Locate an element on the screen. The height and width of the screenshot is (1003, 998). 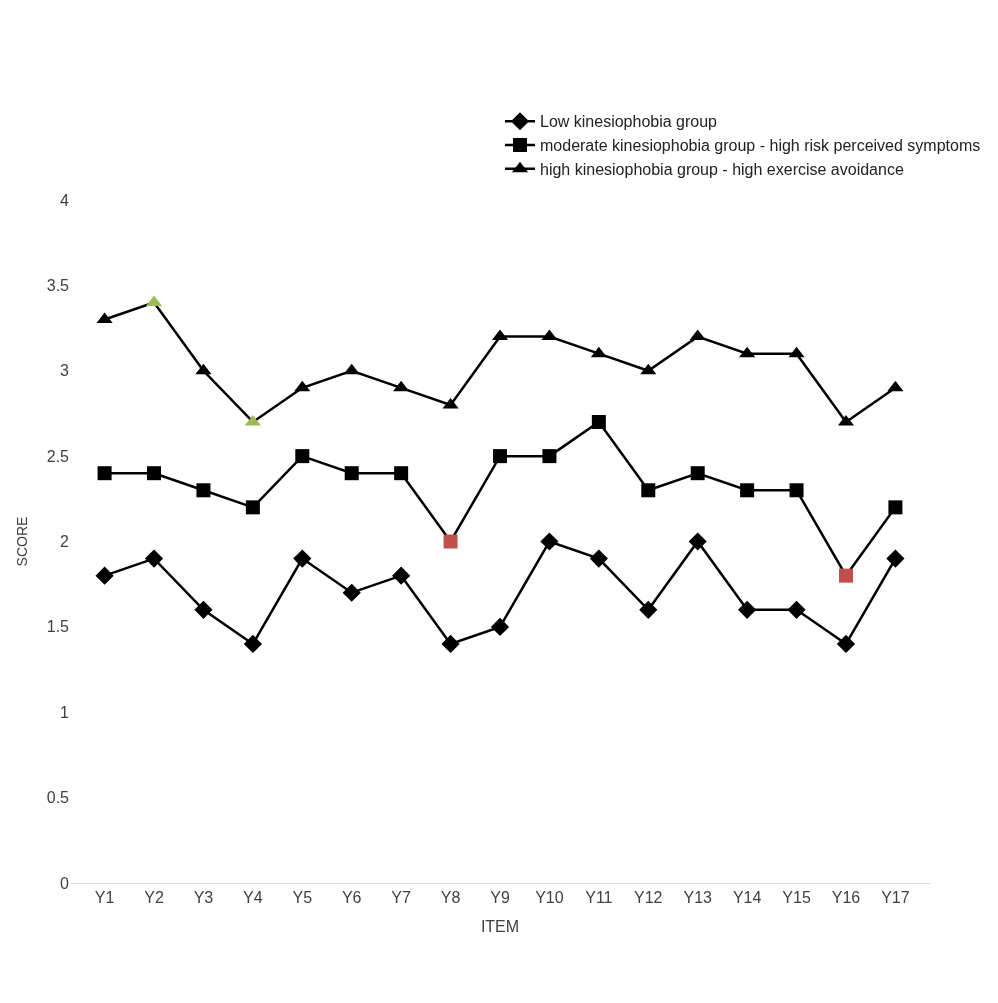
x-tick-label: Y13 is located at coordinates (698, 898).